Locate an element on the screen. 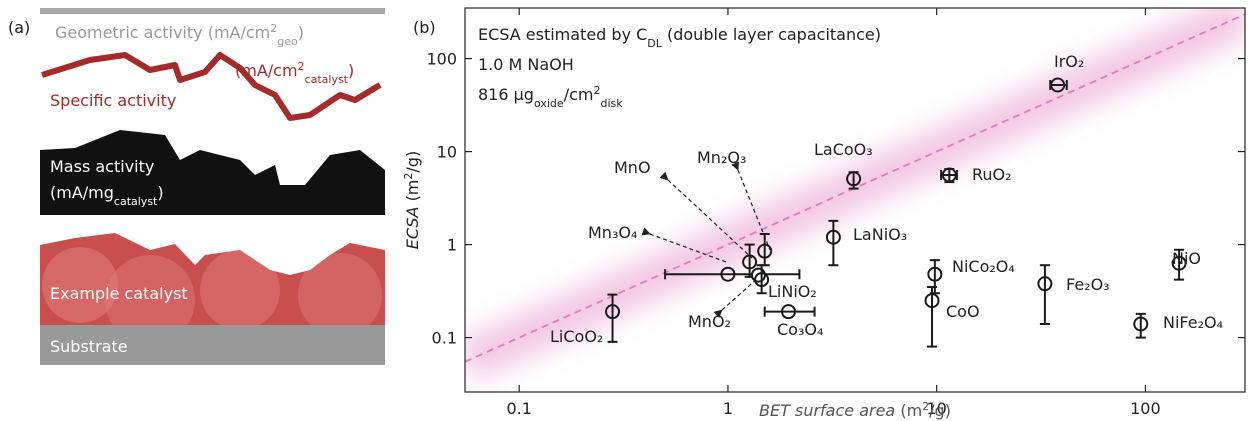  point-label: CoO is located at coordinates (963, 311).